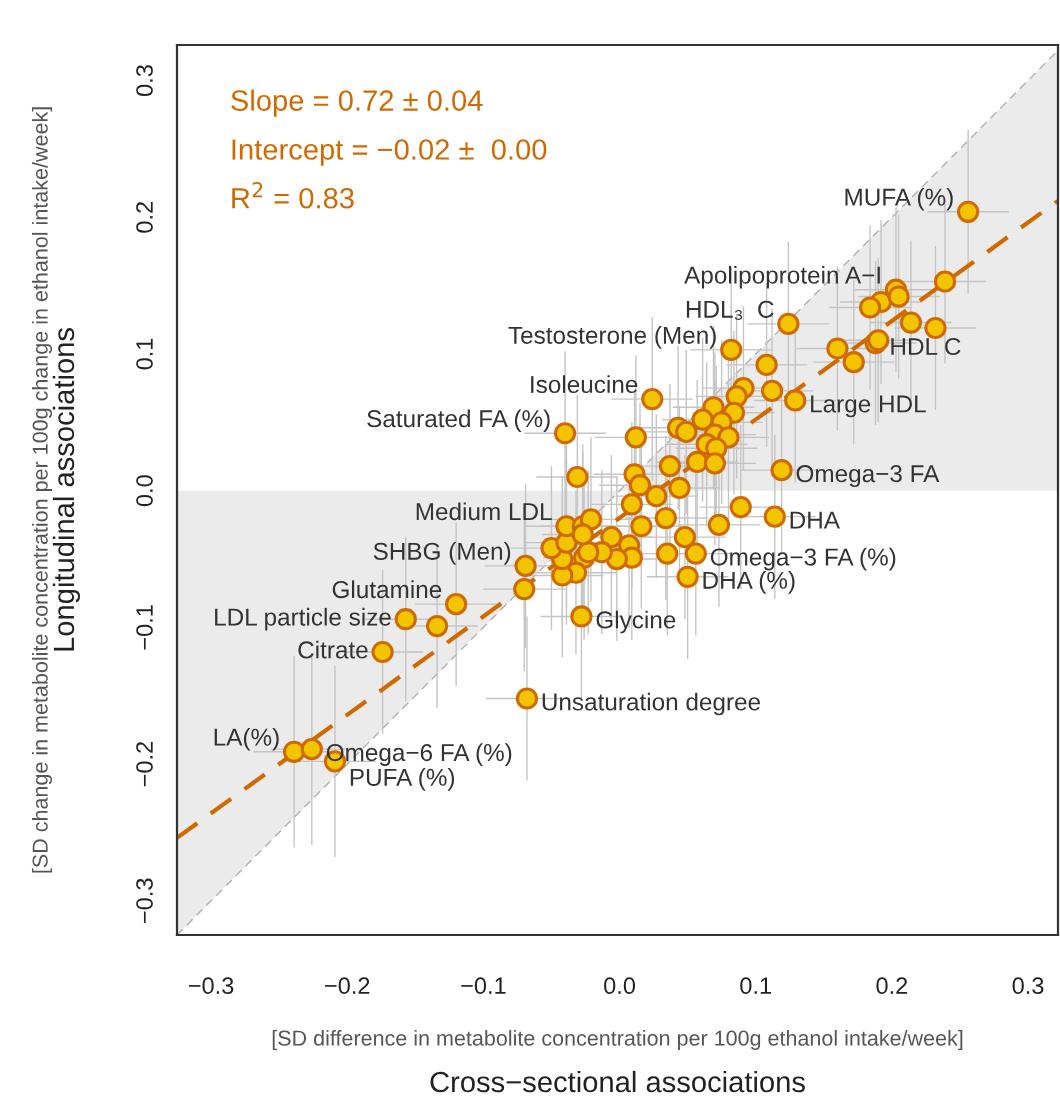 The height and width of the screenshot is (1101, 1060). What do you see at coordinates (815, 520) in the screenshot?
I see `annotation: DHA` at bounding box center [815, 520].